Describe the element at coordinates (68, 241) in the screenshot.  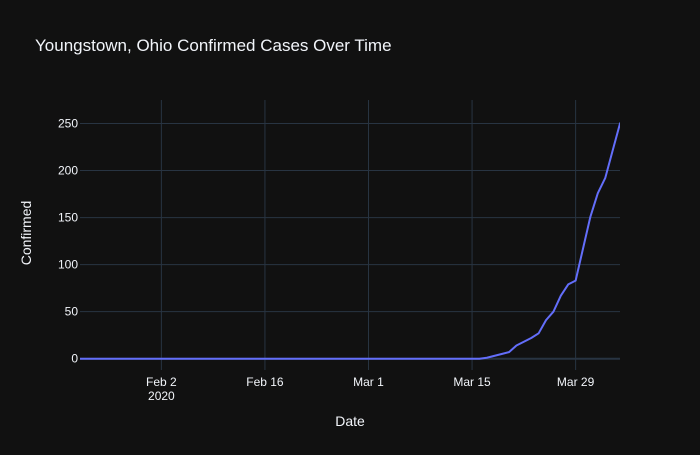
I see `y-axis-ticks: 0 50 100 150 200 250` at that location.